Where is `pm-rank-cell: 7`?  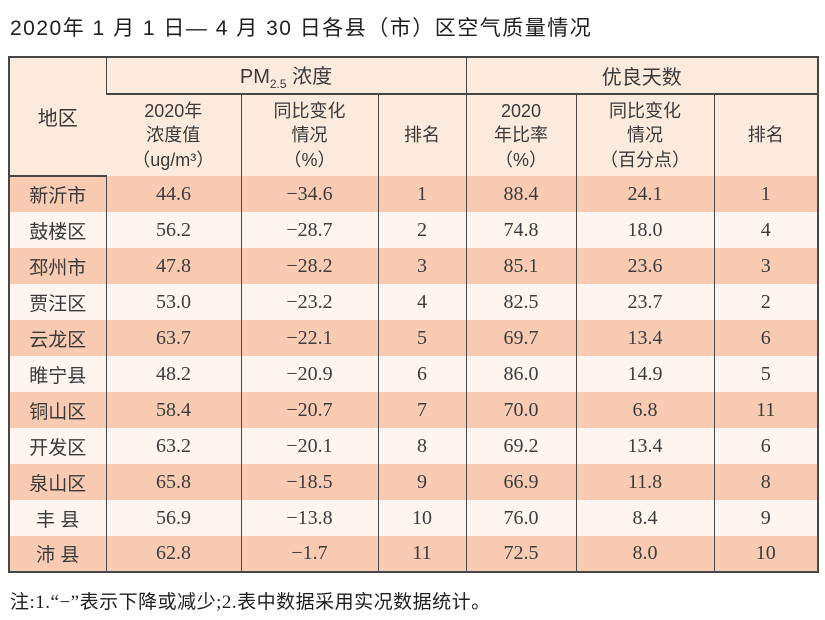 pm-rank-cell: 7 is located at coordinates (422, 410).